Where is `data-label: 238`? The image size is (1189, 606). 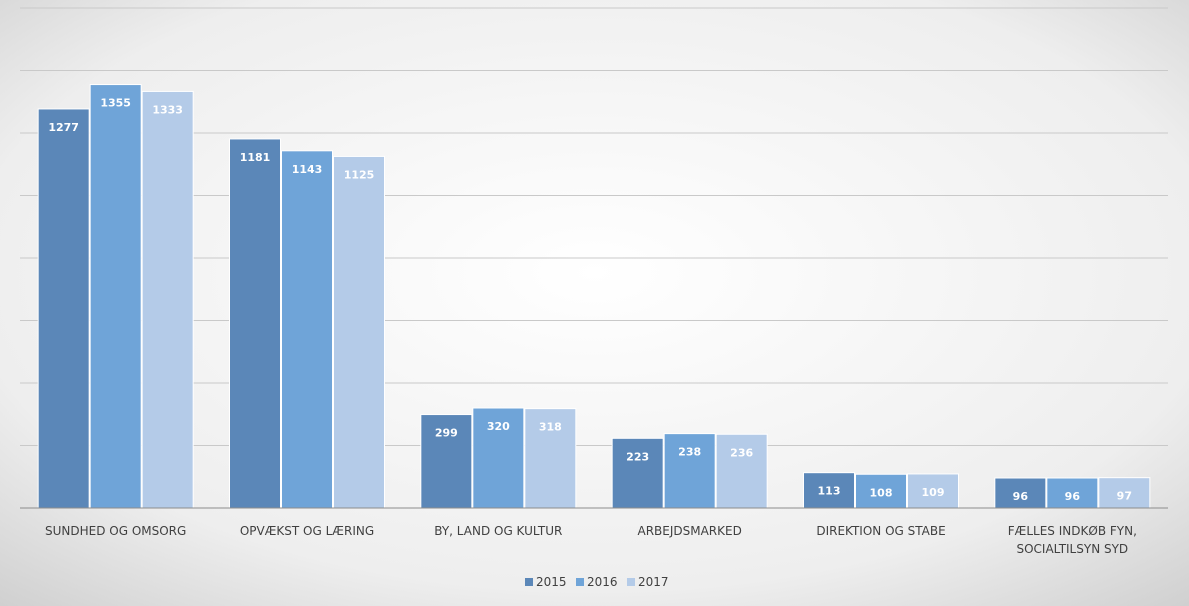 data-label: 238 is located at coordinates (689, 452).